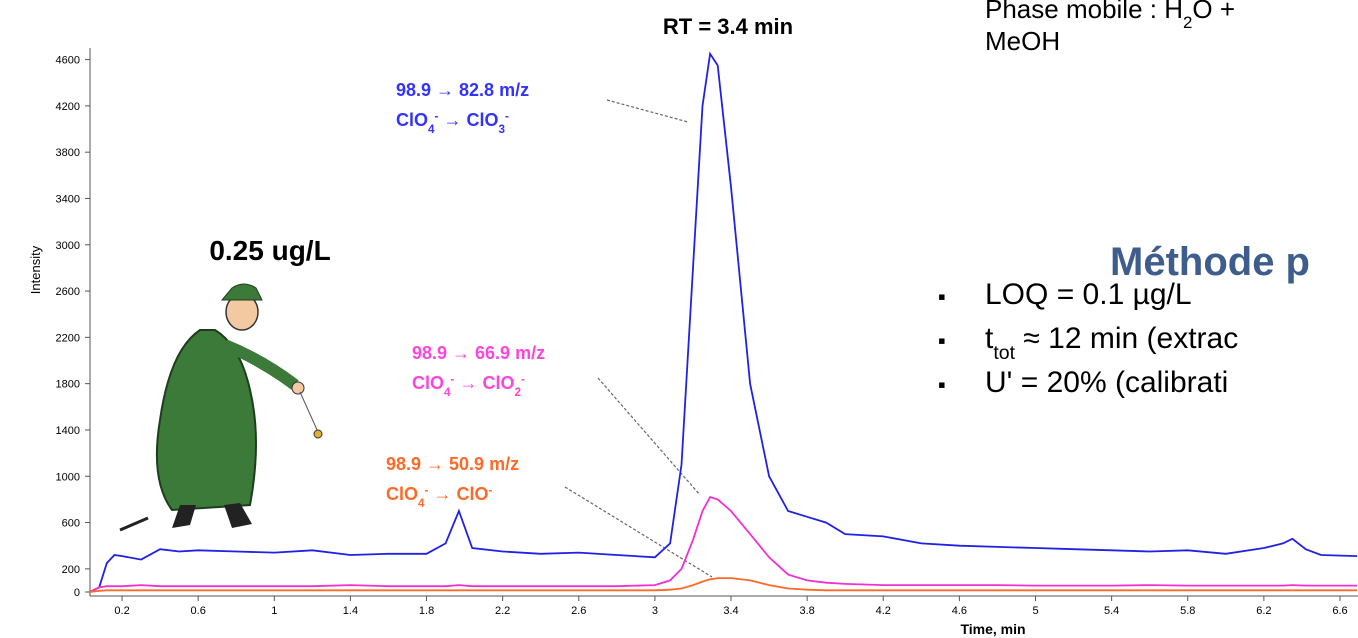 This screenshot has width=1358, height=638. I want to click on x-tick-label: 6.6, so click(1339, 611).